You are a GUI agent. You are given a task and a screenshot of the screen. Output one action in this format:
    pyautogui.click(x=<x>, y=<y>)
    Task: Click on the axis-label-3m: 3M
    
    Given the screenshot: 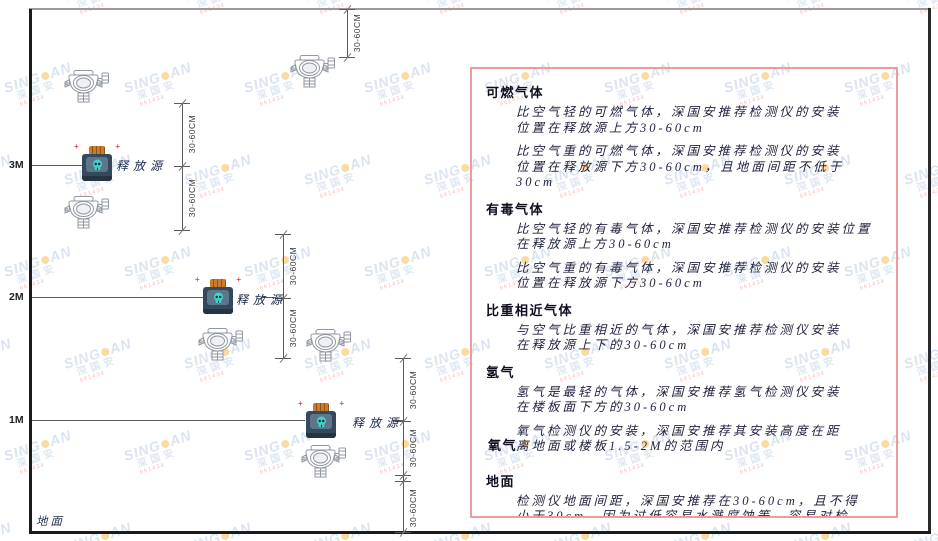 What is the action you would take?
    pyautogui.click(x=16, y=165)
    